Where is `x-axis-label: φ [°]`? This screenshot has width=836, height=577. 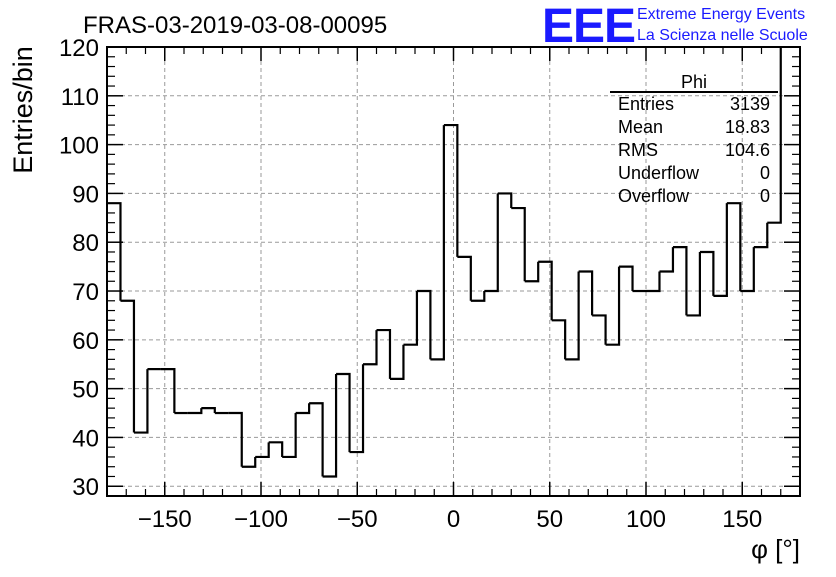
x-axis-label: φ [°] is located at coordinates (775, 549).